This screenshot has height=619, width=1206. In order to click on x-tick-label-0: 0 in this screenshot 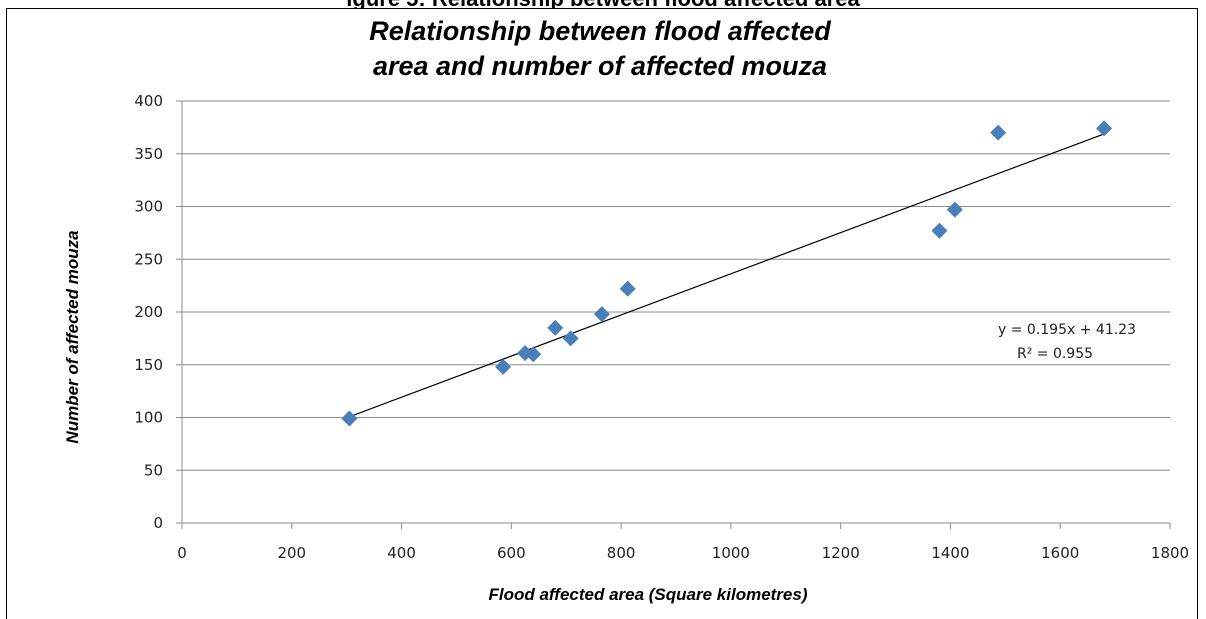, I will do `click(182, 553)`.